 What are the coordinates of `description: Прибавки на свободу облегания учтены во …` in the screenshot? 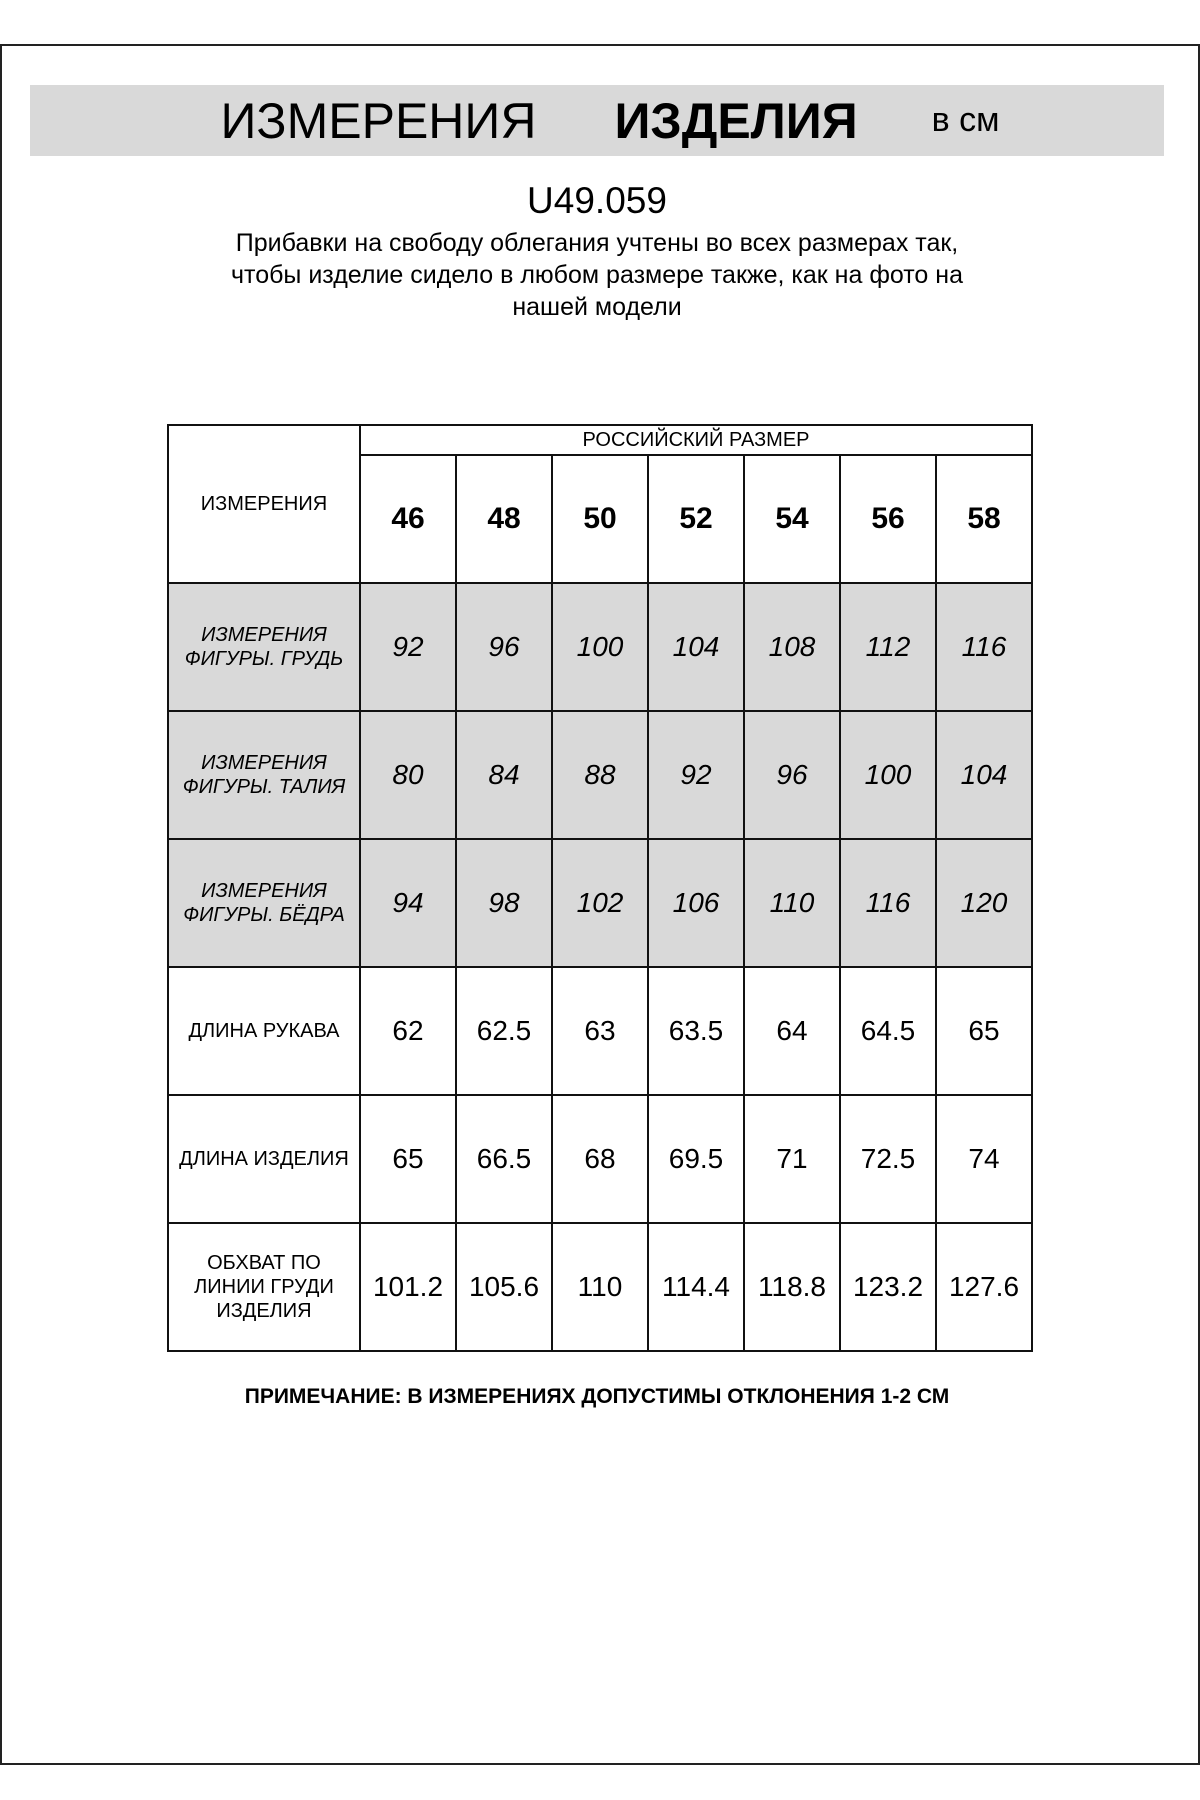 It's located at (597, 275).